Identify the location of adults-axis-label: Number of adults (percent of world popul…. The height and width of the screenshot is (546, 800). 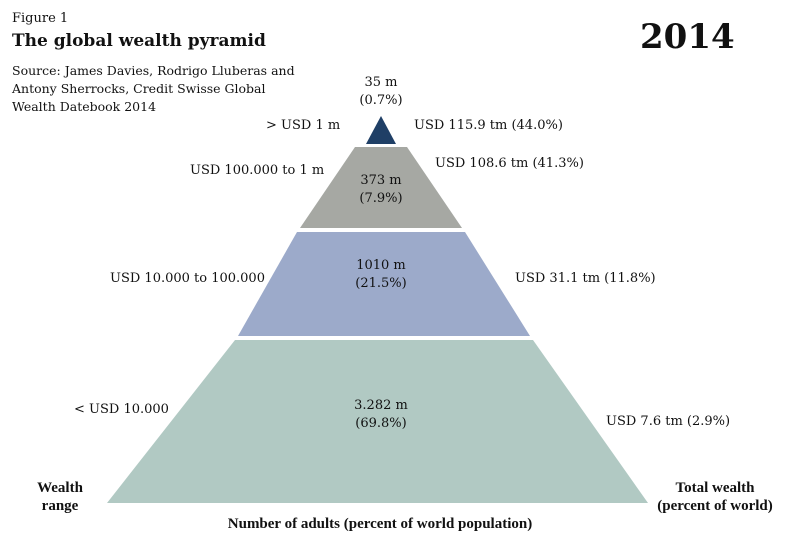
(380, 524).